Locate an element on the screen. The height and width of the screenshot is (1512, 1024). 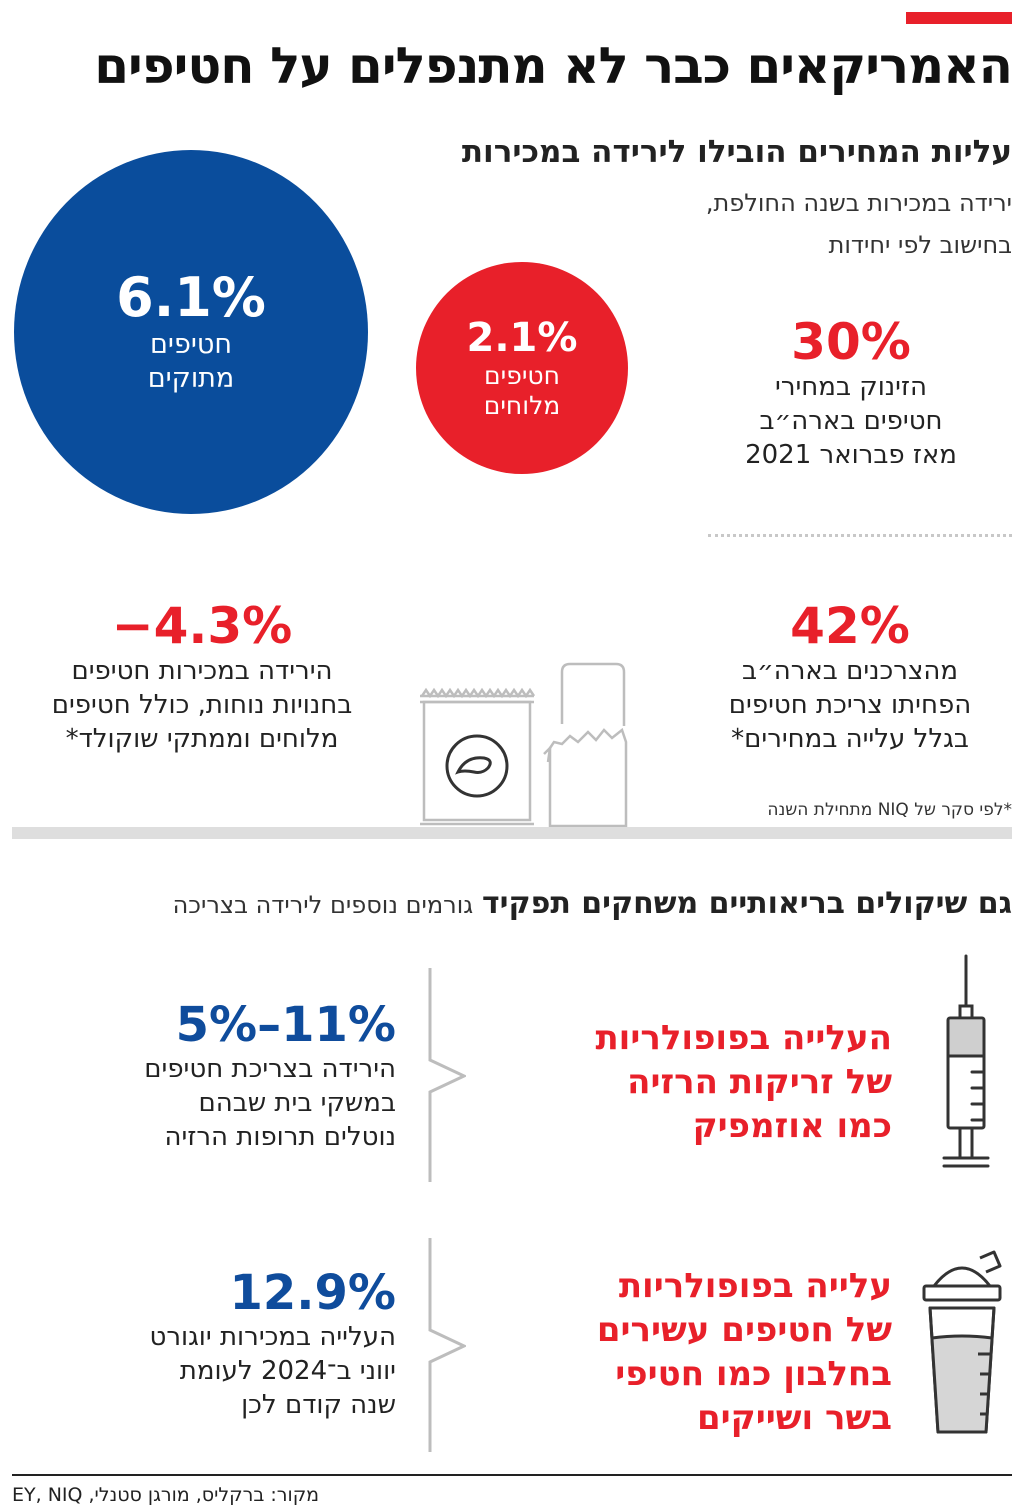
convenience-line1: הירידה במכירות חטיפים is located at coordinates (202, 671).